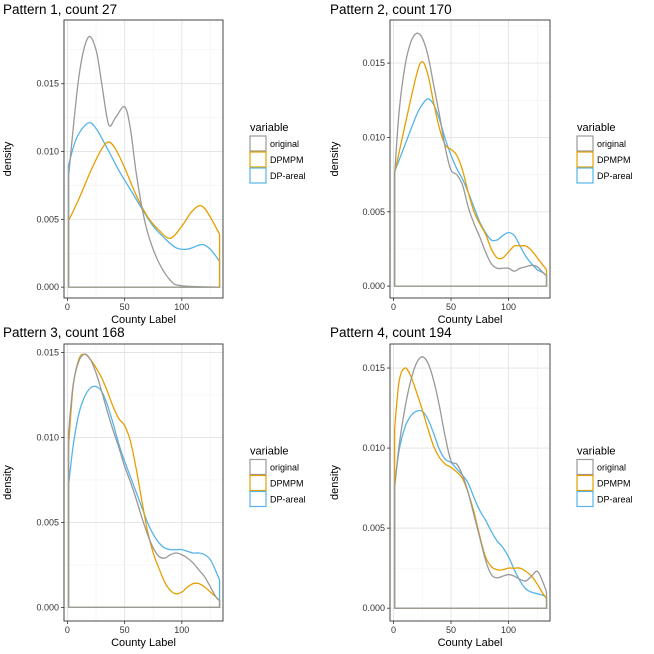 Image resolution: width=654 pixels, height=654 pixels. What do you see at coordinates (64, 332) in the screenshot?
I see `panel-title: Pattern 3, count 168` at bounding box center [64, 332].